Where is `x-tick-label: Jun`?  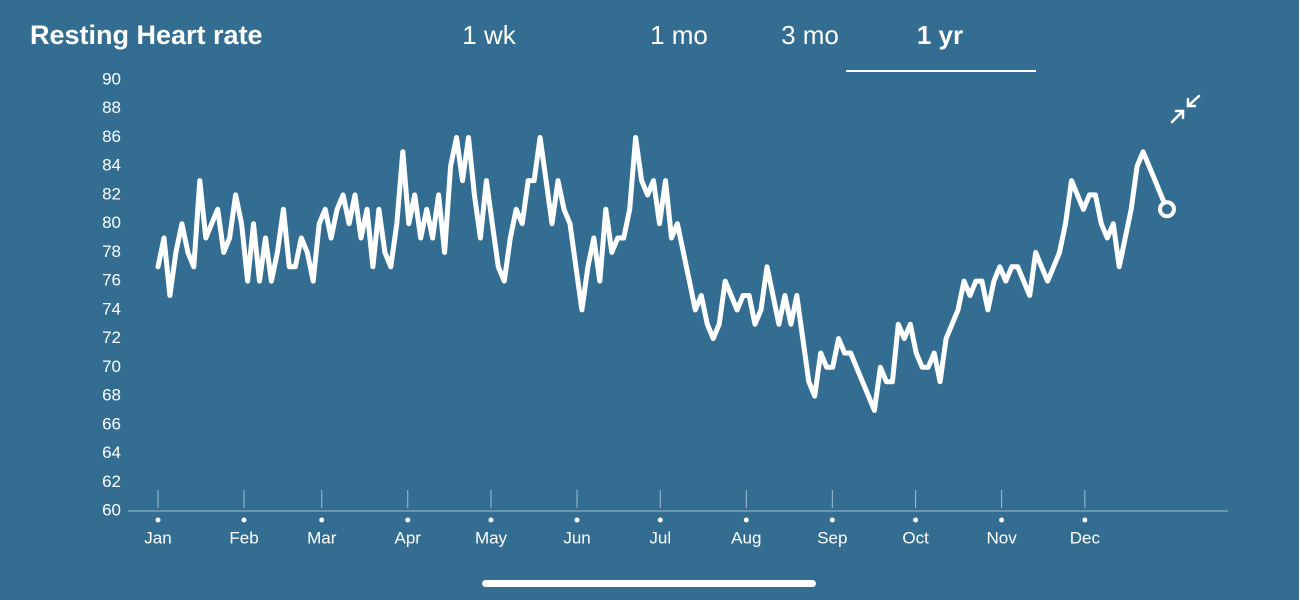
x-tick-label: Jun is located at coordinates (576, 537).